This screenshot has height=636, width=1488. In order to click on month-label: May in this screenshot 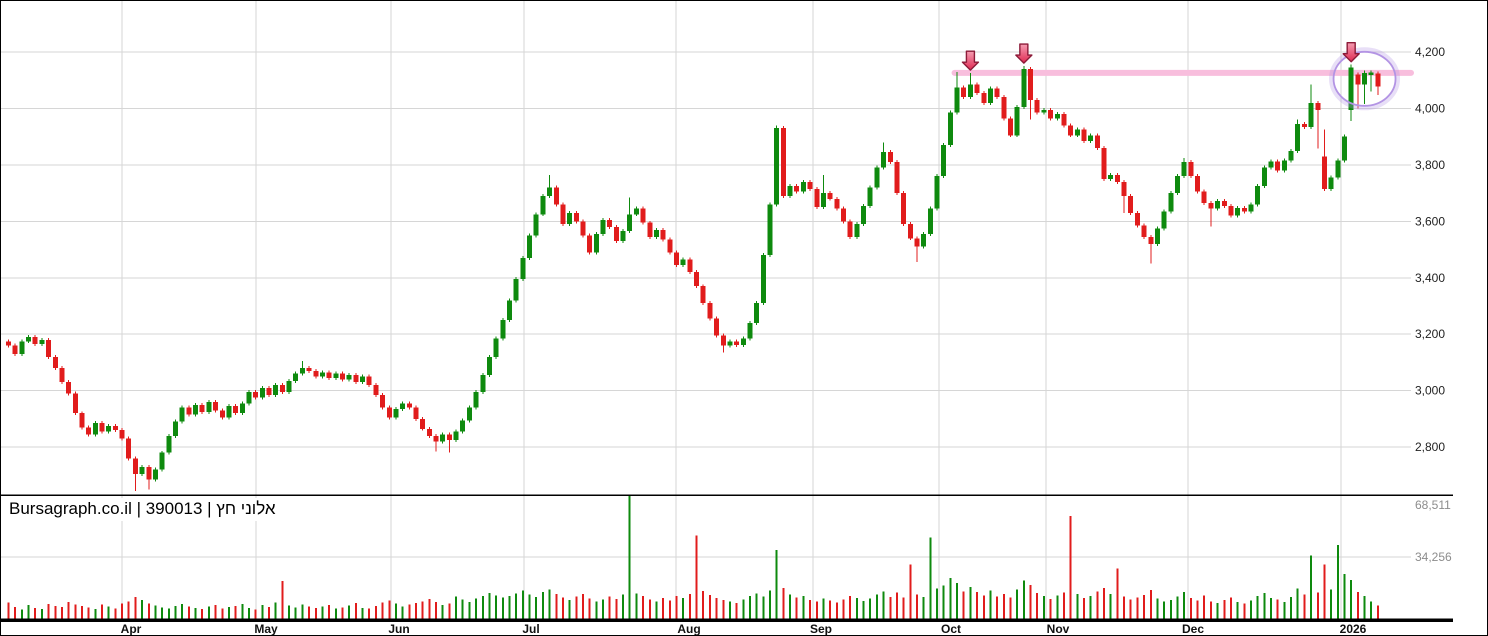, I will do `click(266, 629)`.